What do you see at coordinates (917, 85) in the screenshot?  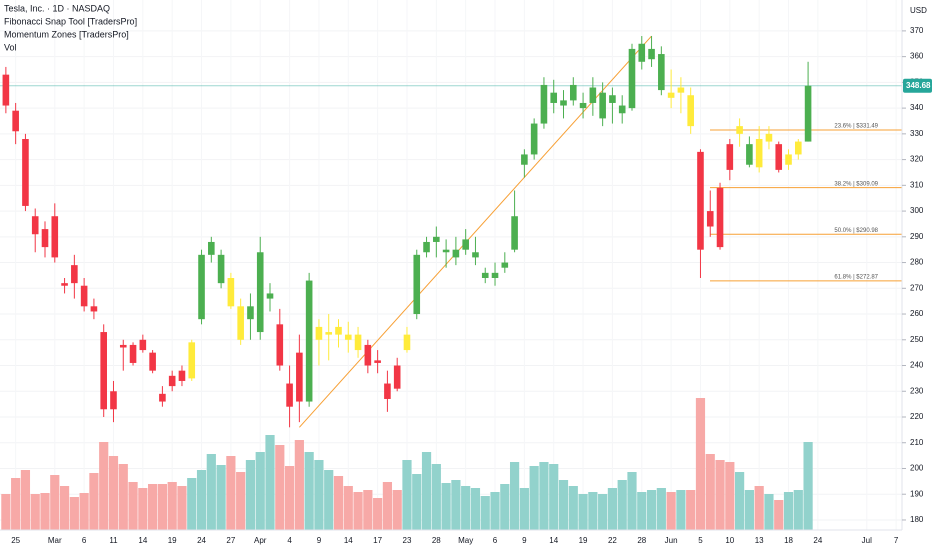 I see `last-price-box` at bounding box center [917, 85].